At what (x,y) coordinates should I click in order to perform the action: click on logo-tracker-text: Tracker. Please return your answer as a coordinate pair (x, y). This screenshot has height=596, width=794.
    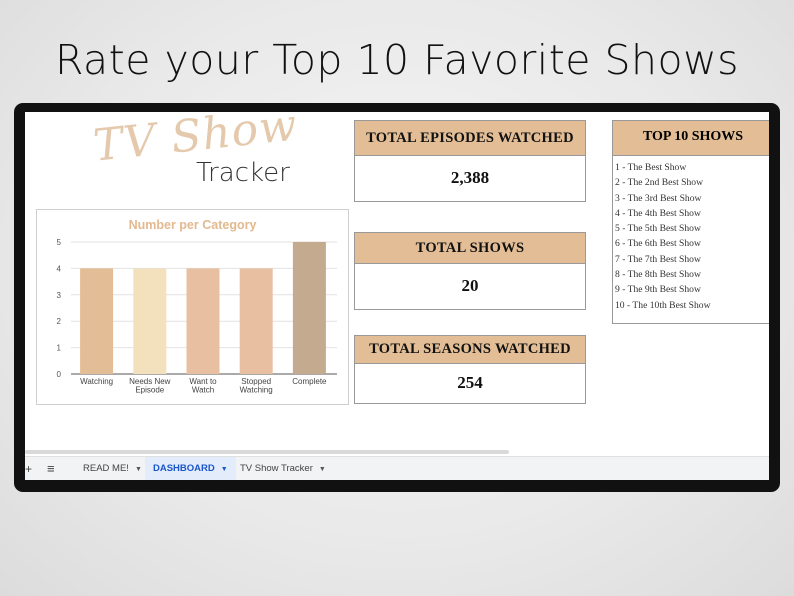
    Looking at the image, I should click on (243, 173).